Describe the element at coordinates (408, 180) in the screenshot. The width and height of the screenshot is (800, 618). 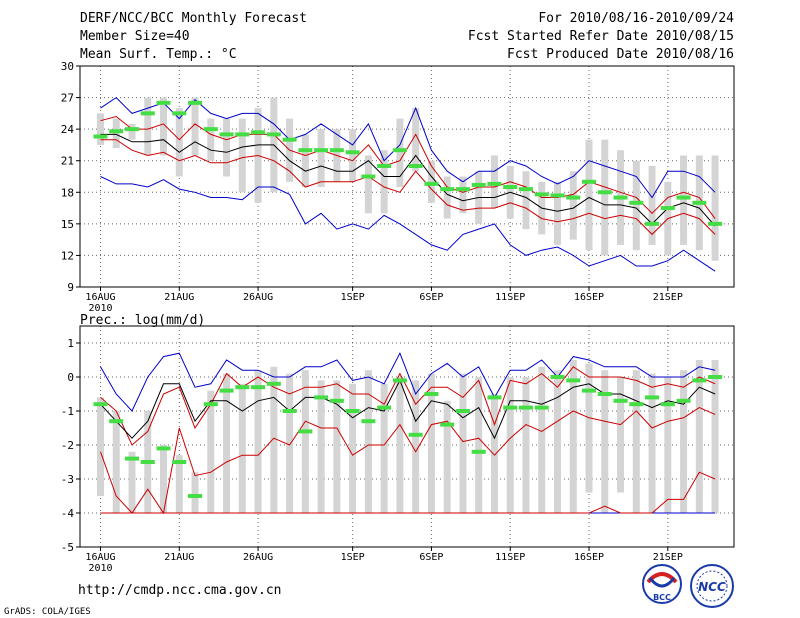
I see `ensemble-mean-line` at that location.